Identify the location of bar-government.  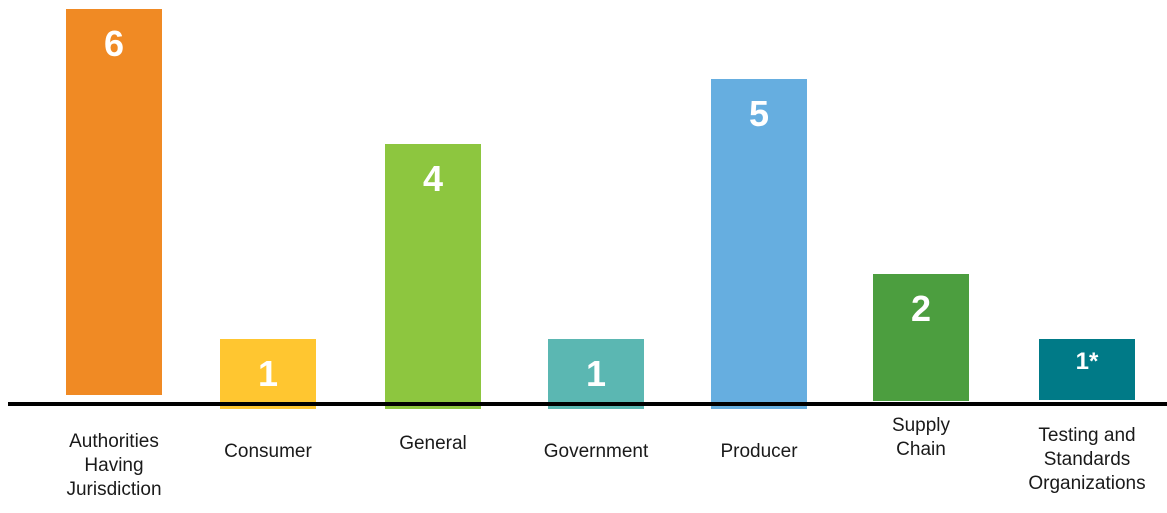
(596, 374).